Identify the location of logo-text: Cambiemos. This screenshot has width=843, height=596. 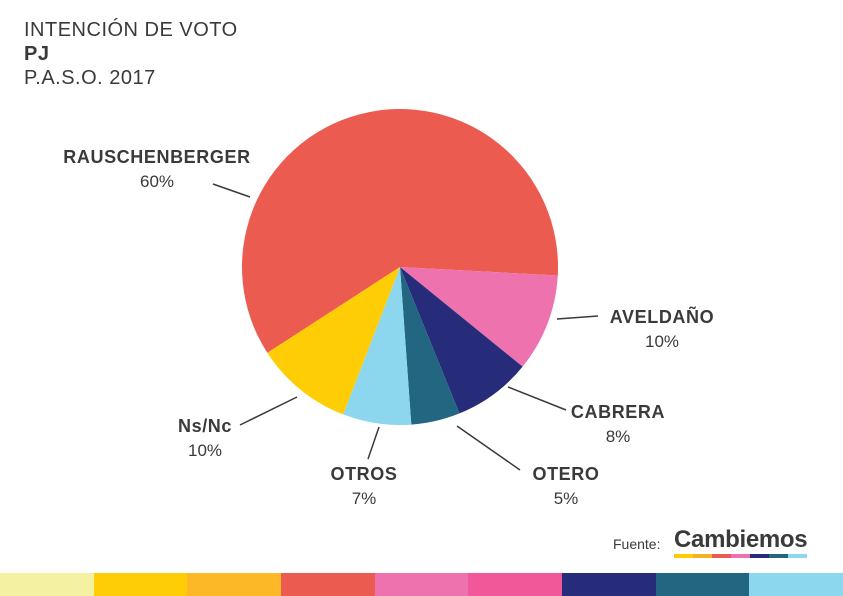
(741, 539).